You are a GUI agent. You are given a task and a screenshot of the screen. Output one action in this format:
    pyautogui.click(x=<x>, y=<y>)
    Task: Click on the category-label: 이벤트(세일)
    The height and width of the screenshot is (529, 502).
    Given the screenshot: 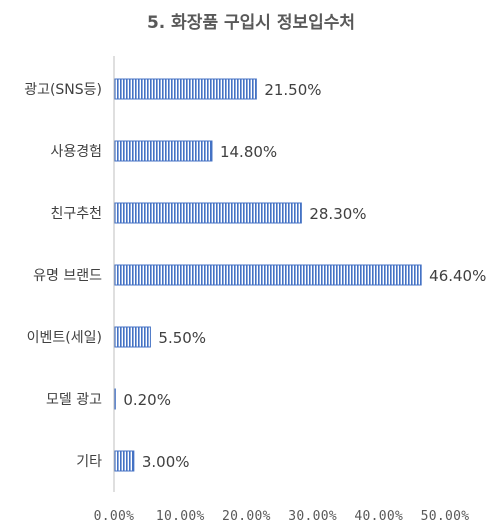 What is the action you would take?
    pyautogui.click(x=64, y=338)
    